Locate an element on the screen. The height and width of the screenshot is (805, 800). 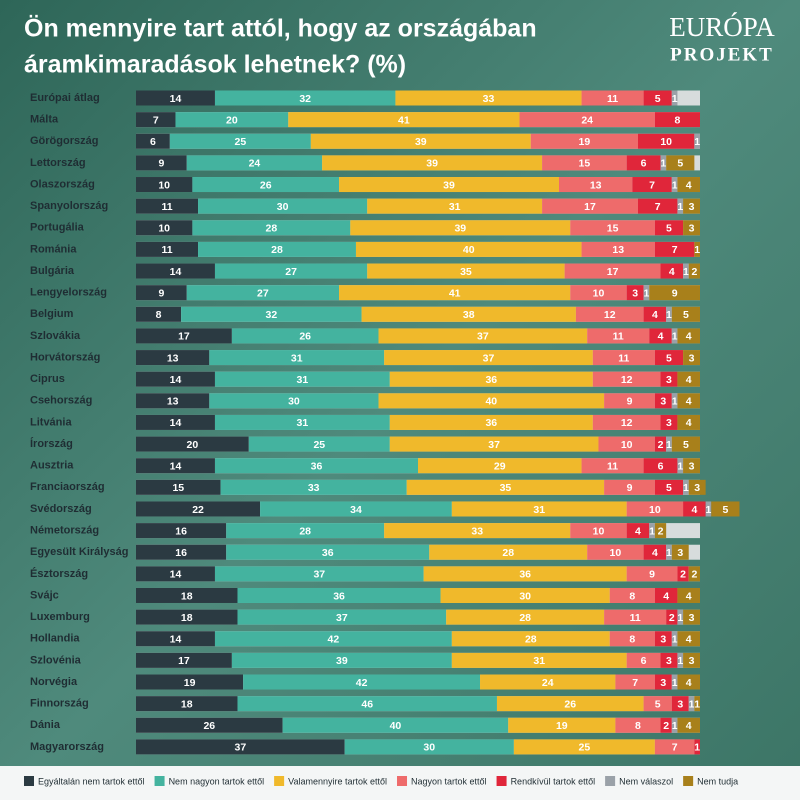
value-label: 7 is located at coordinates (635, 683).